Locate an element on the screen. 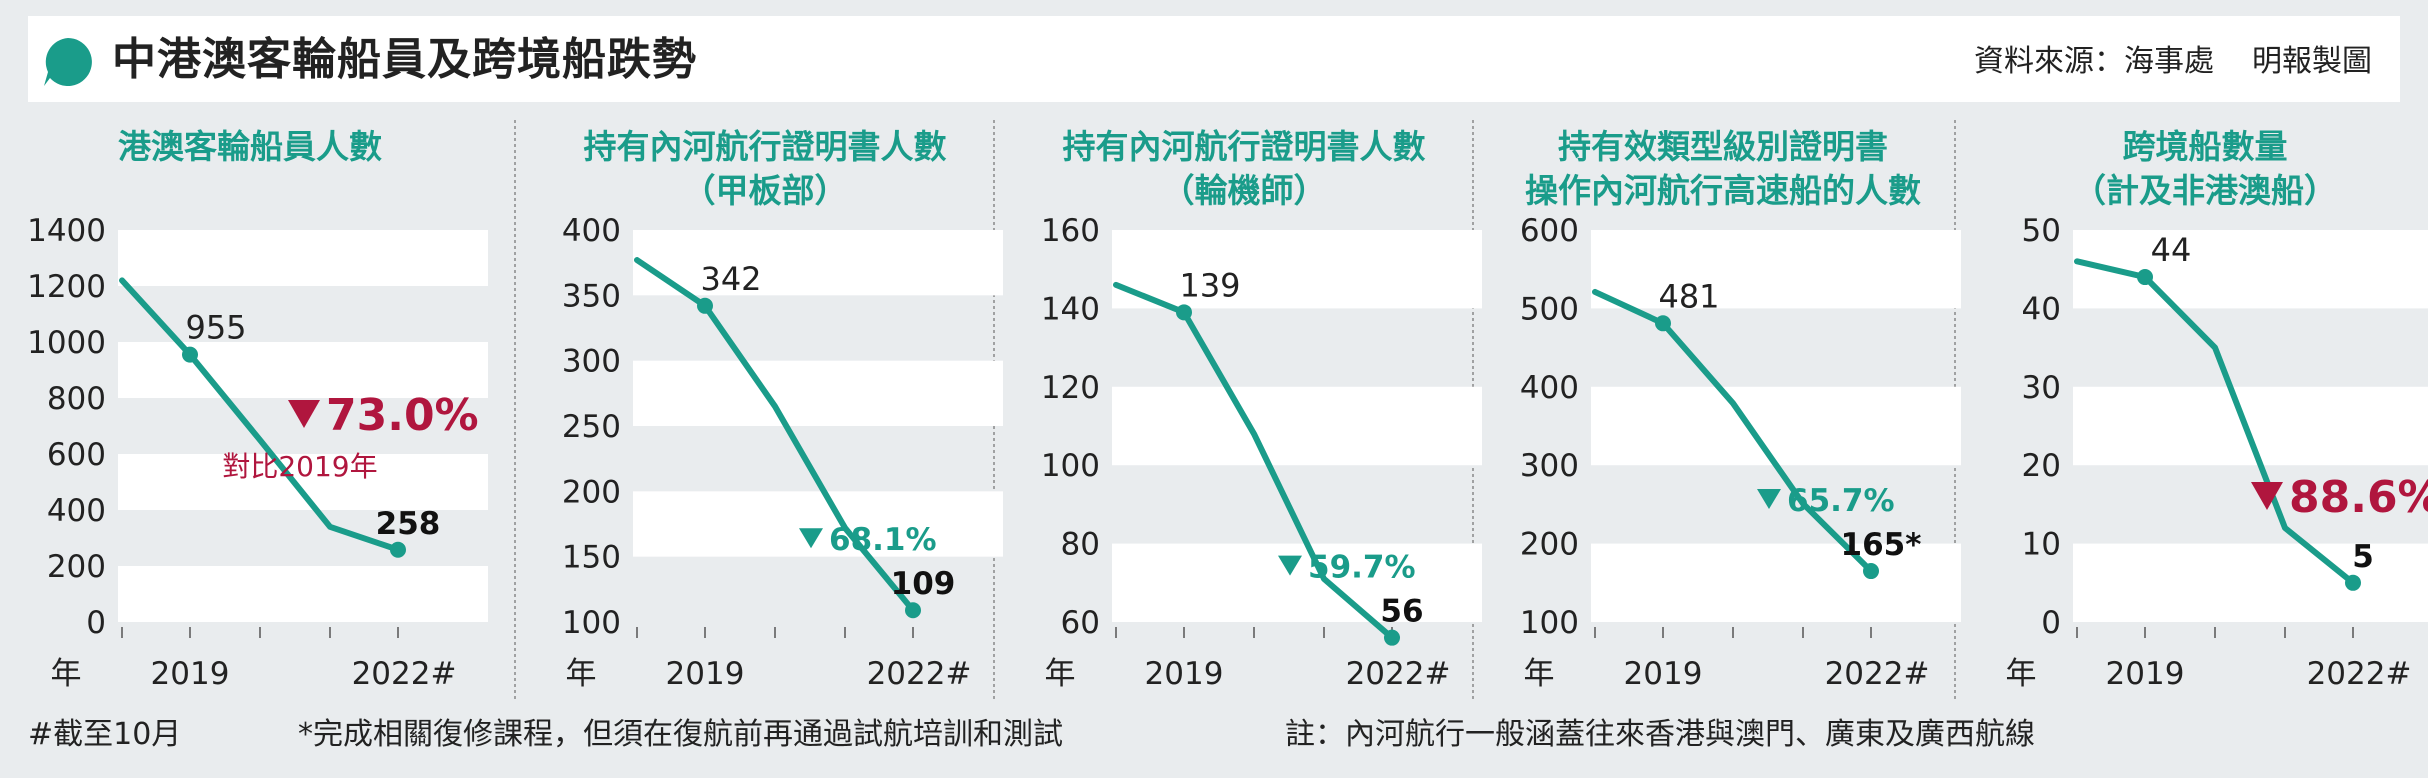  y-tick-label: 40 is located at coordinates (2041, 309).